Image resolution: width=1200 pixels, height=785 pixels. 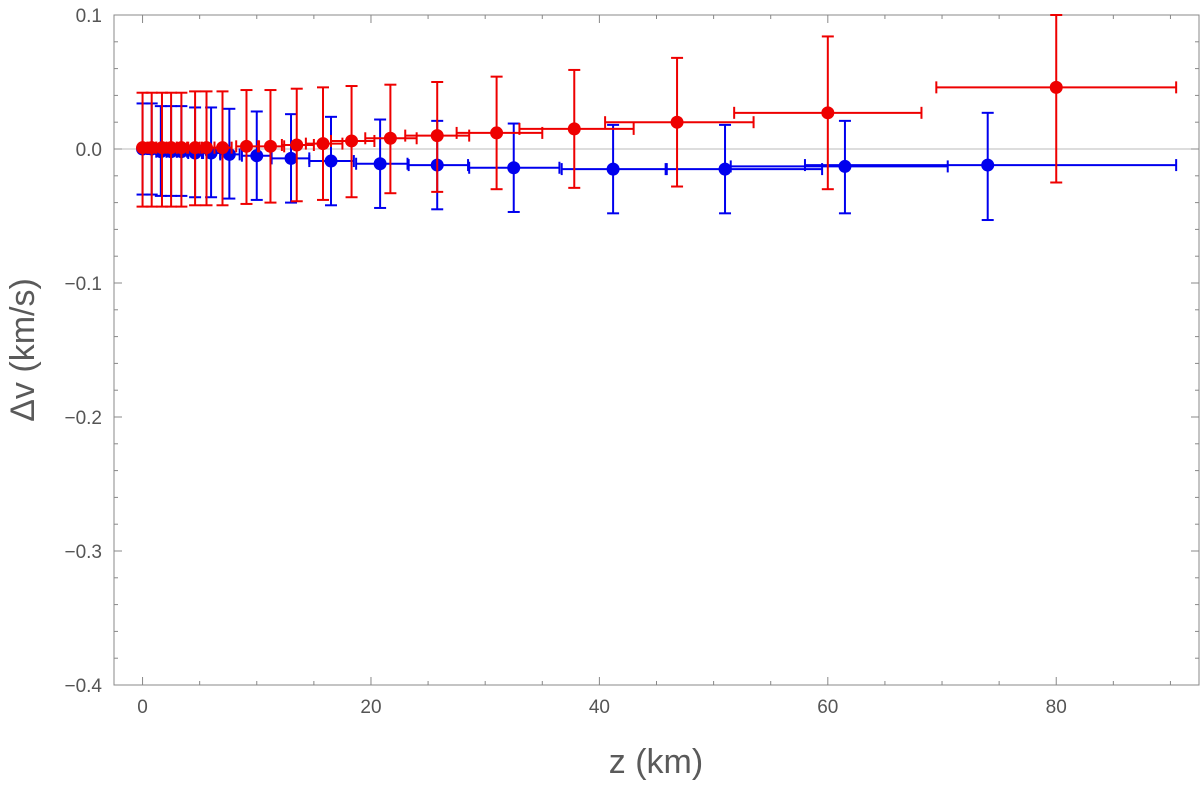 I want to click on x-tick-label: 40, so click(x=599, y=707).